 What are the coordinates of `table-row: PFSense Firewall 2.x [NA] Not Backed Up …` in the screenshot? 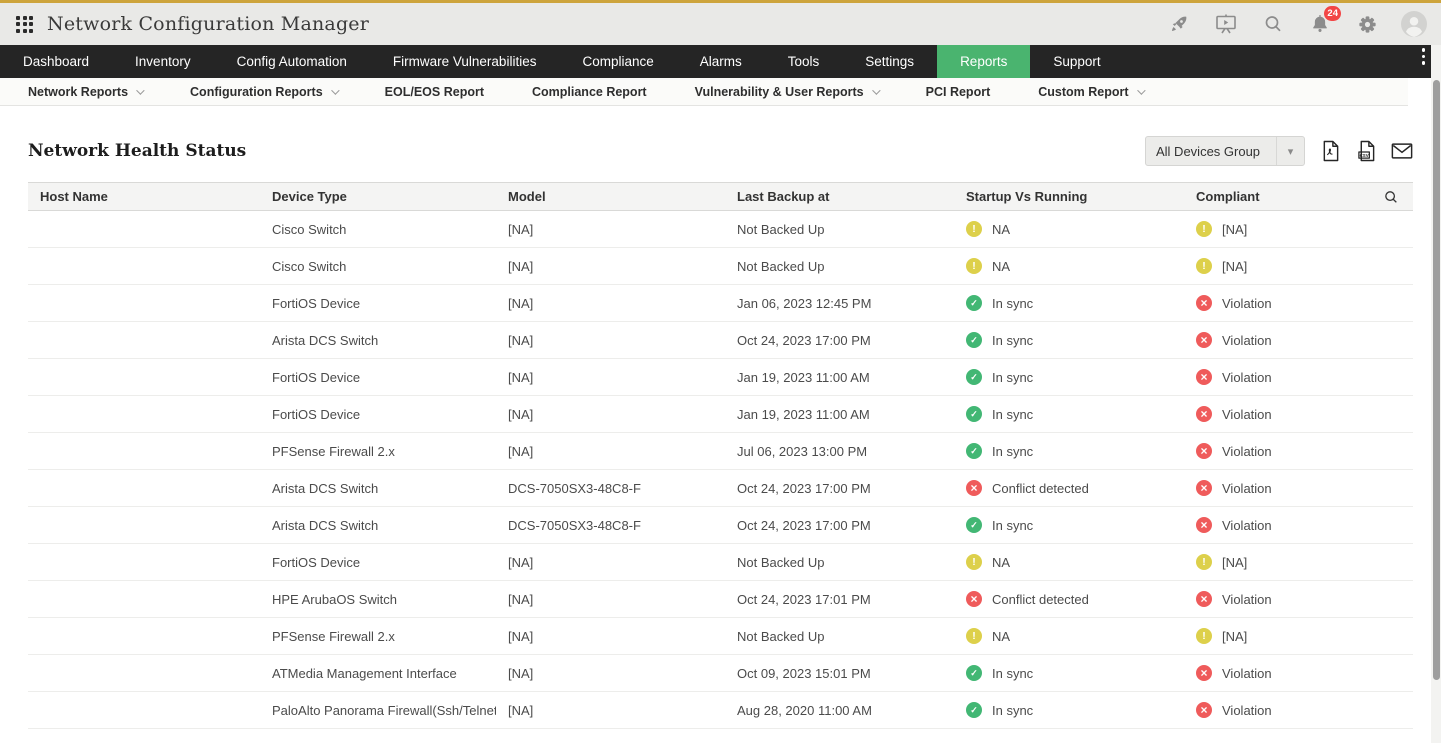 It's located at (720, 636).